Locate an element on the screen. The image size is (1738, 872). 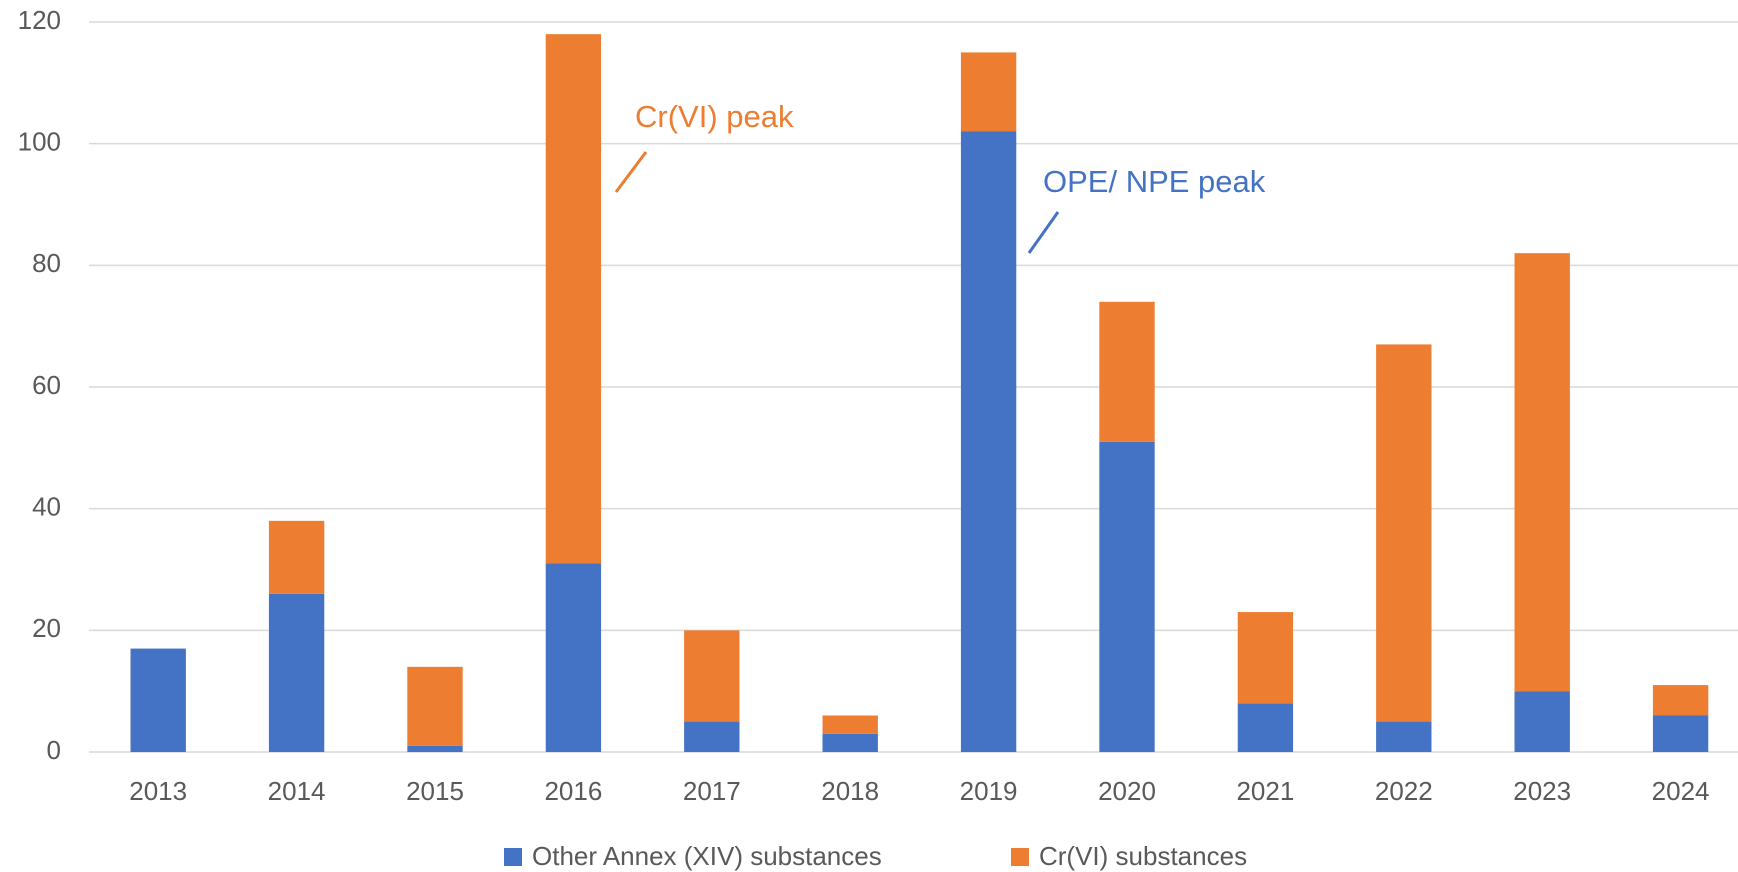
x-tick-label: 2024 is located at coordinates (1681, 791).